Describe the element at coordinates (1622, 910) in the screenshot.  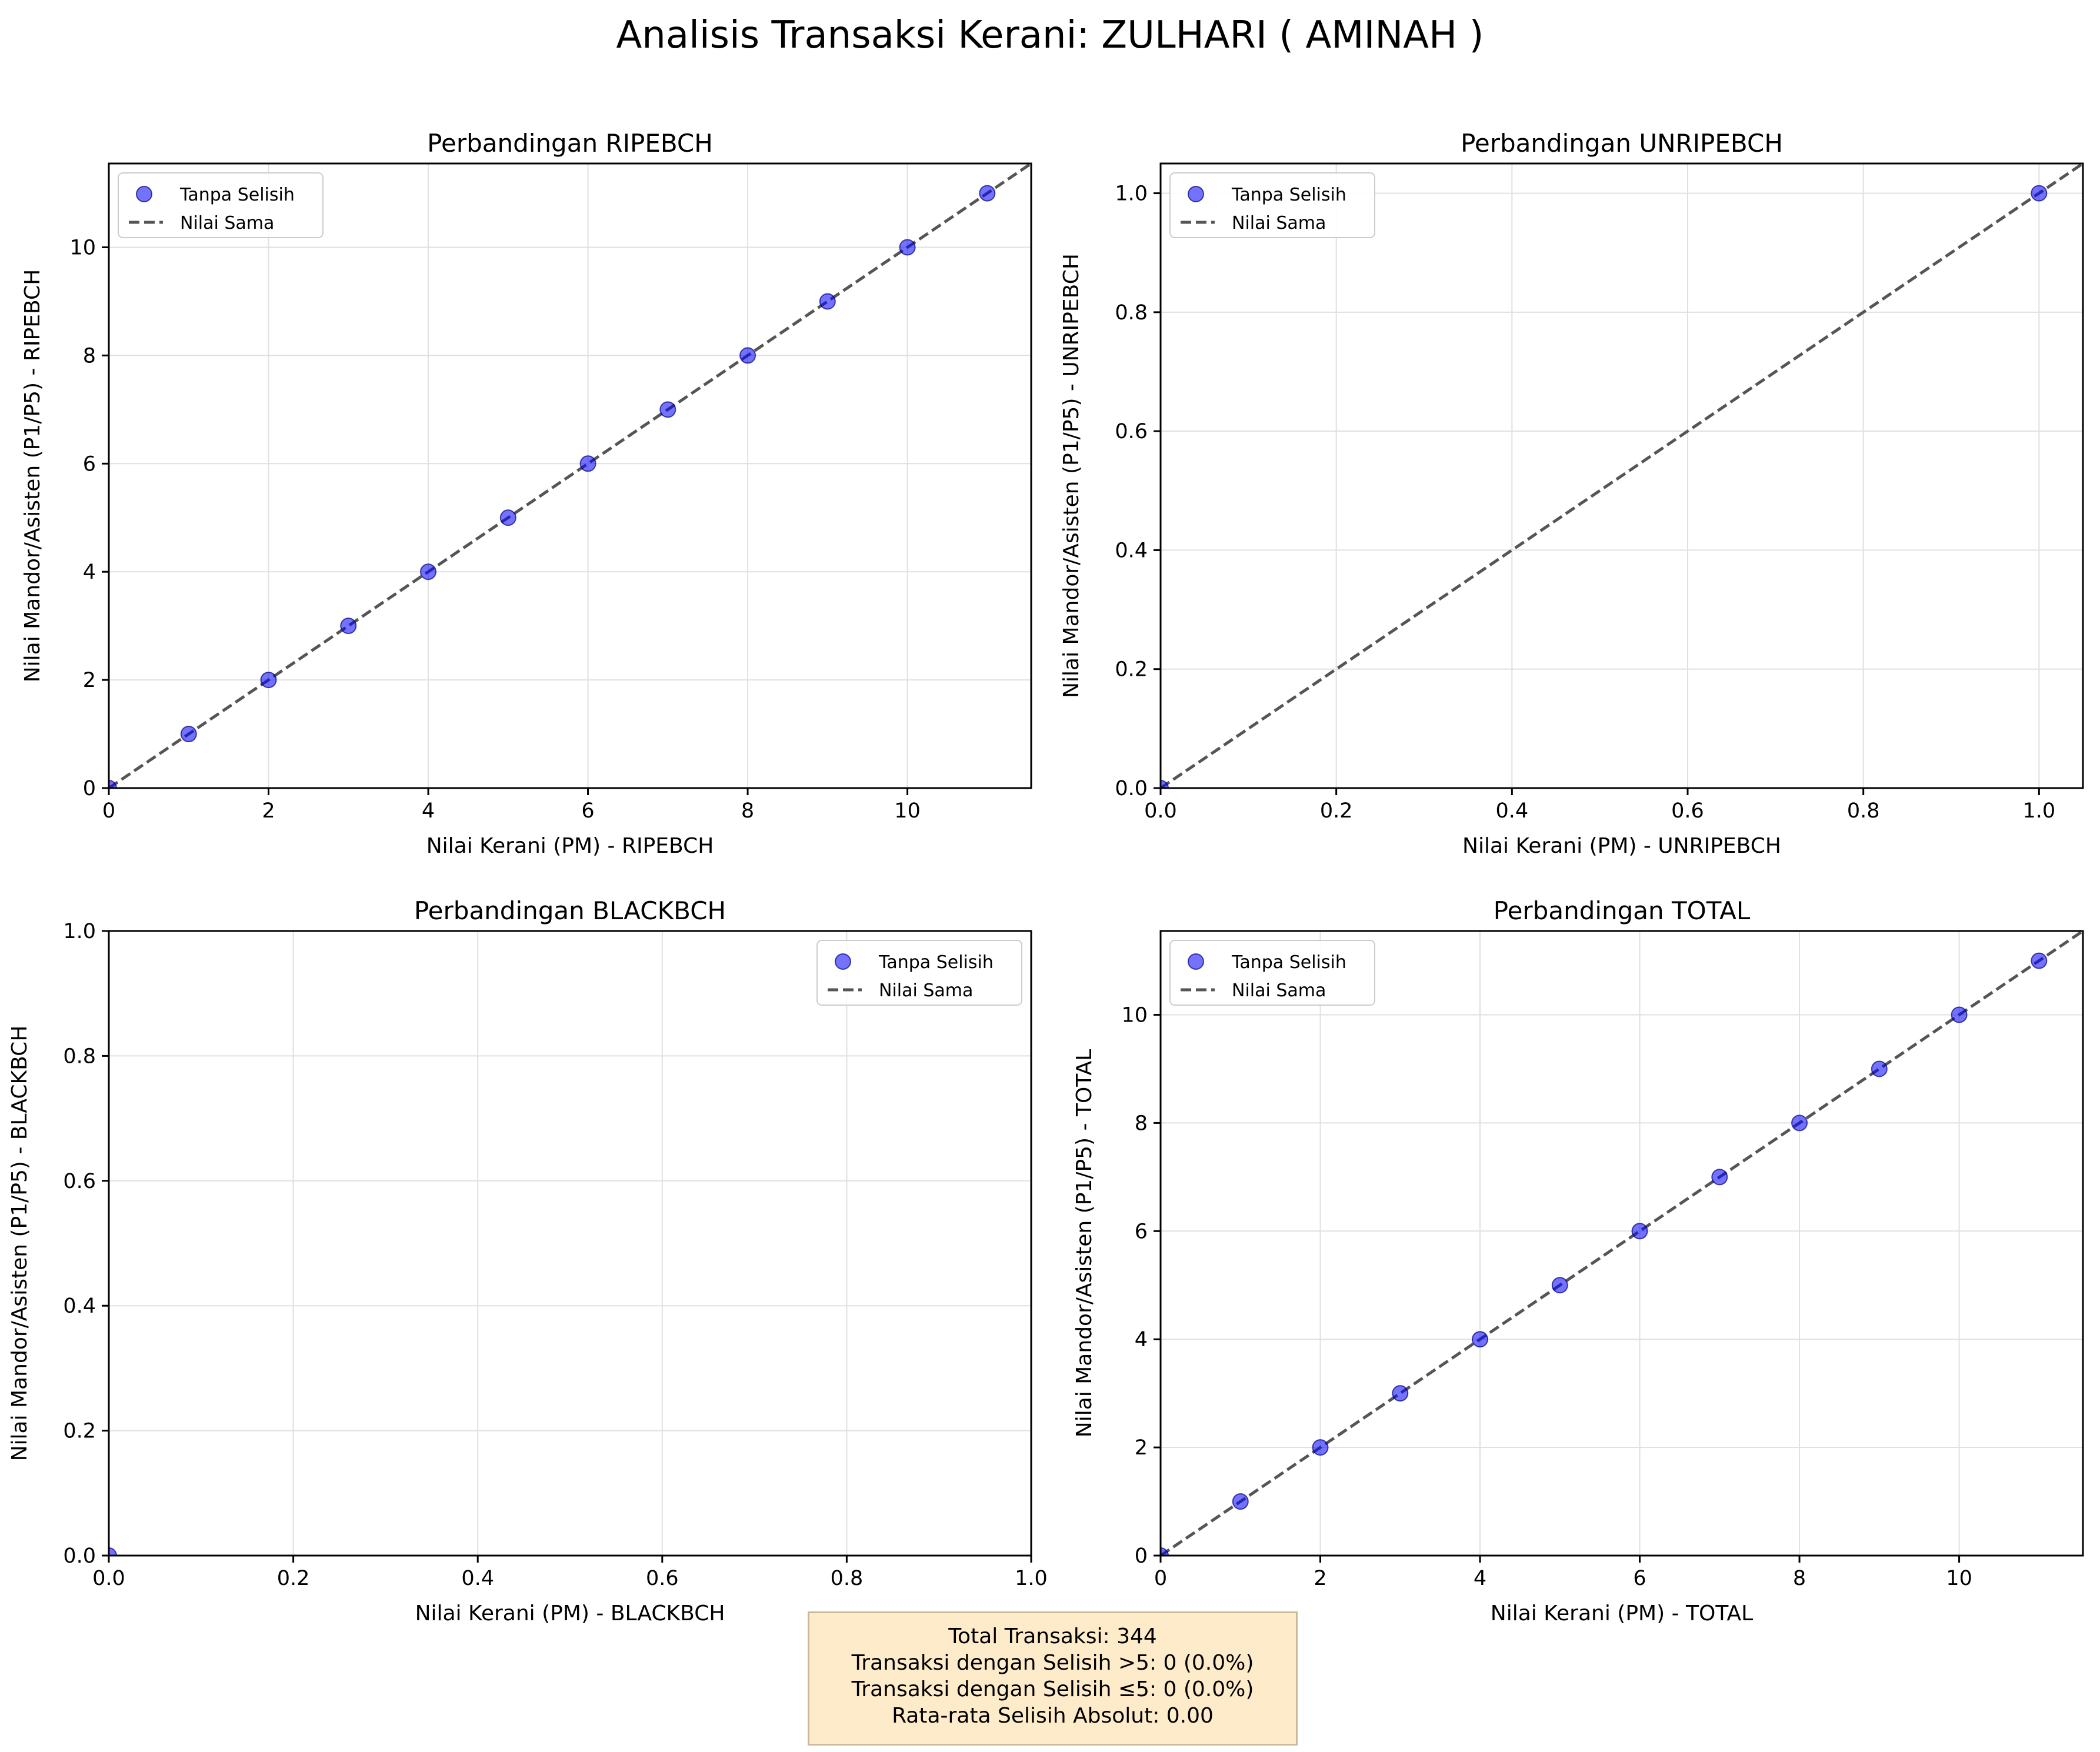
I see `panel-title: Perbandingan TOTAL` at that location.